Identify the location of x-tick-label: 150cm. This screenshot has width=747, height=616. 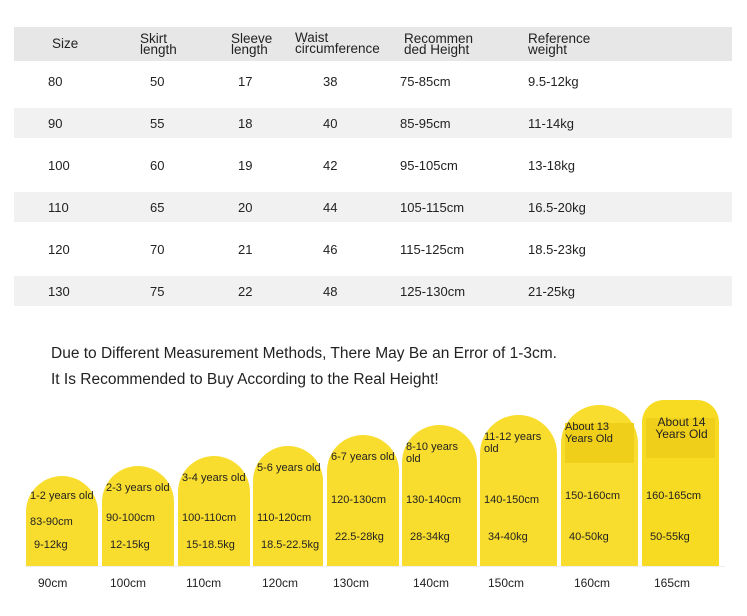
(506, 583).